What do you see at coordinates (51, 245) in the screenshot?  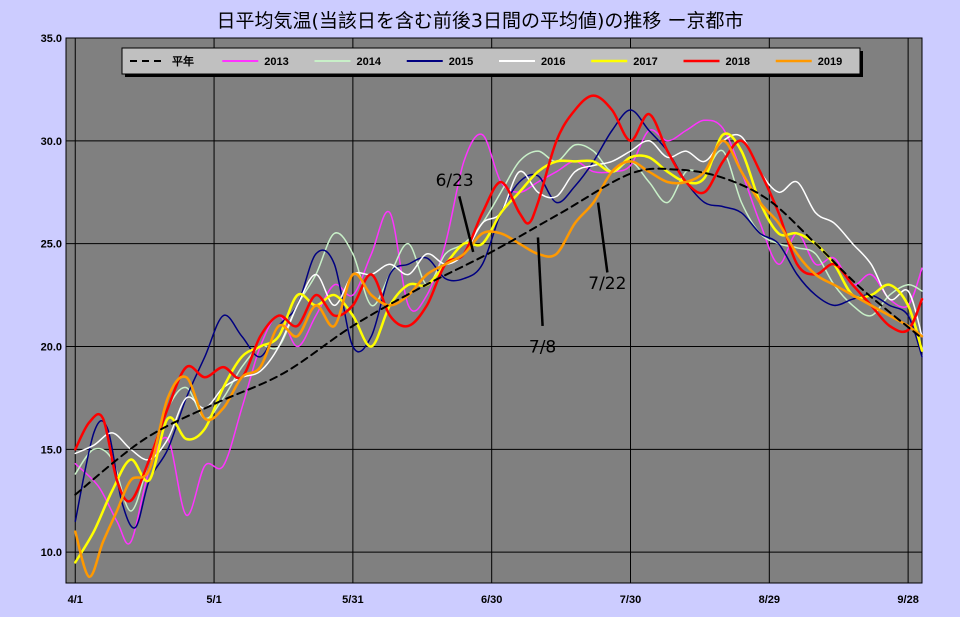 I see `y-tick-label: 25.0` at bounding box center [51, 245].